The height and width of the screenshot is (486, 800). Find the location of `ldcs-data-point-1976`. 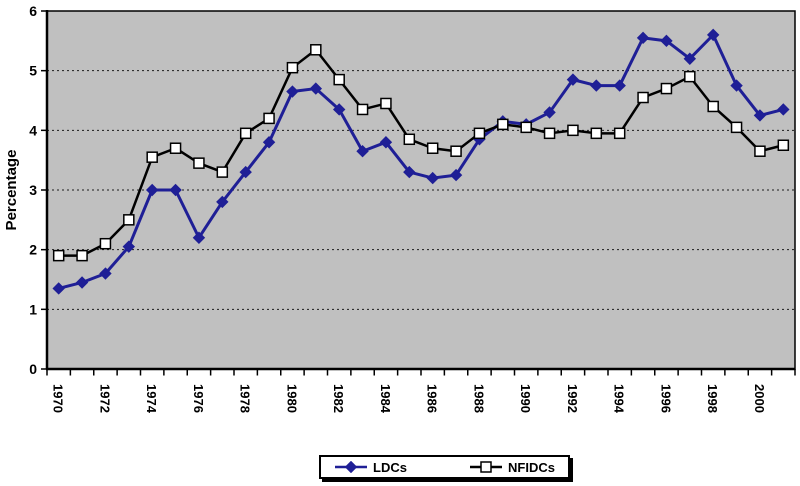

ldcs-data-point-1976 is located at coordinates (199, 237).